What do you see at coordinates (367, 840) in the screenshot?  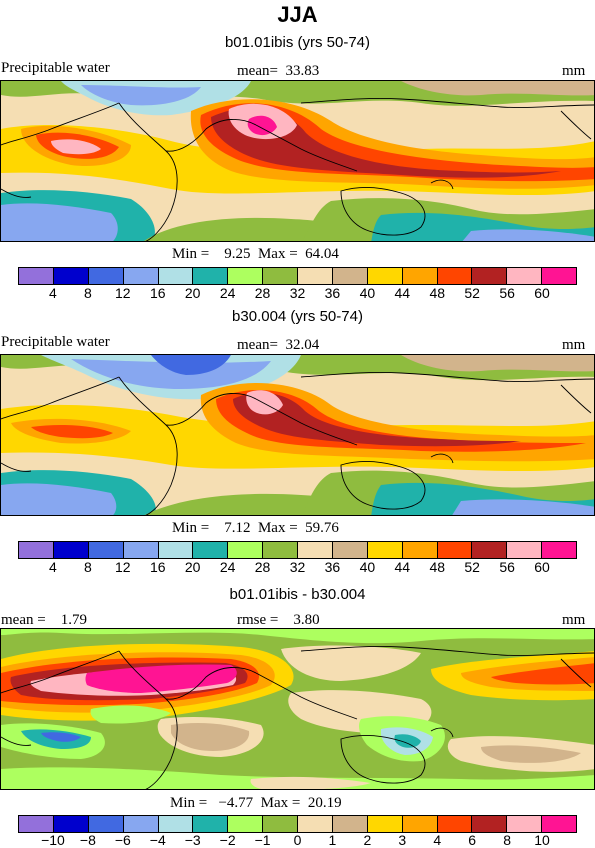 I see `colorbar-tick-label: 2` at bounding box center [367, 840].